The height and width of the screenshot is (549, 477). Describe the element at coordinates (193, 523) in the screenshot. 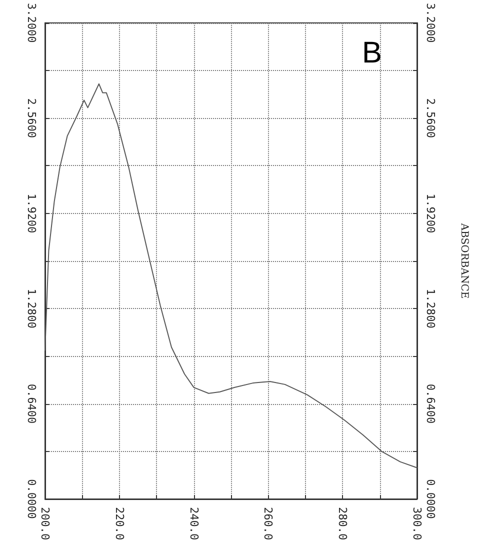

I see `x-tick-label: 240.0` at that location.